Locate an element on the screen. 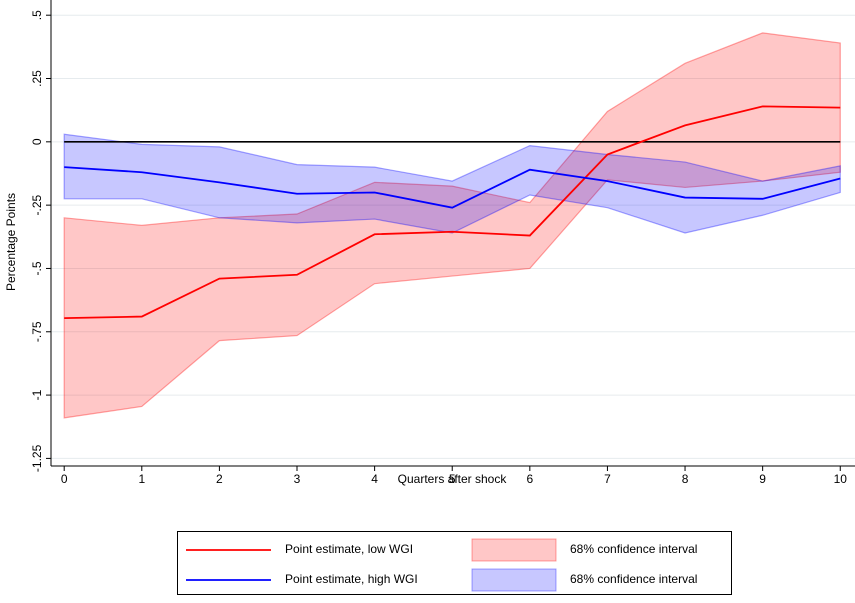 This screenshot has width=855, height=603. x-tick-label: 8 is located at coordinates (685, 479).